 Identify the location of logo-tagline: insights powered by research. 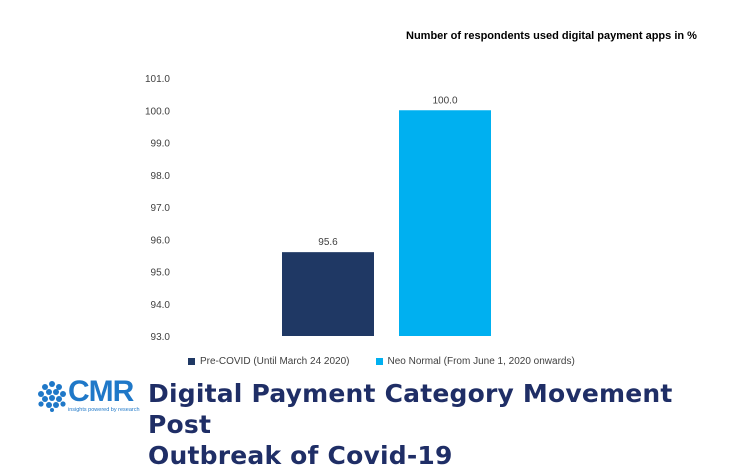
(104, 410).